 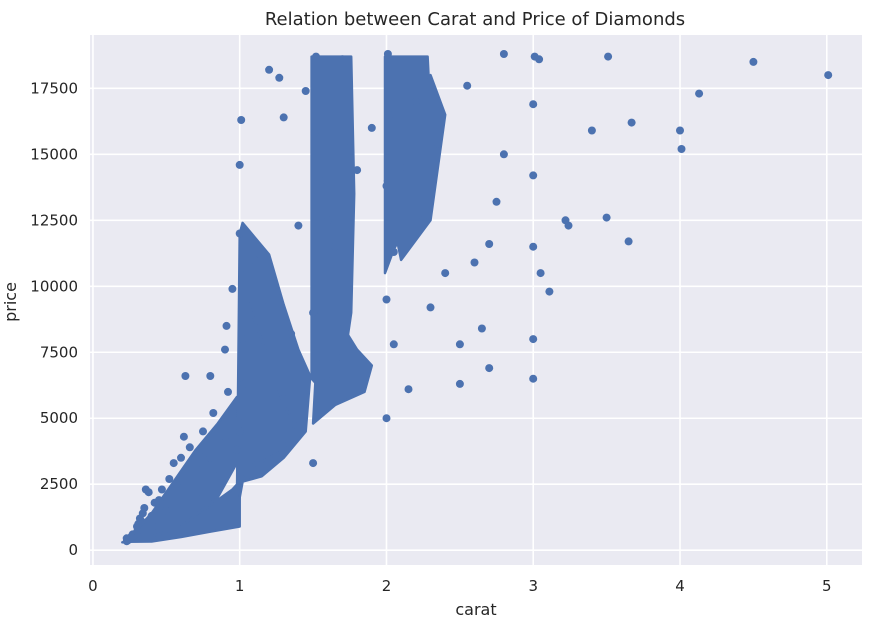 I want to click on y-tick-label: 15000, so click(x=54, y=154).